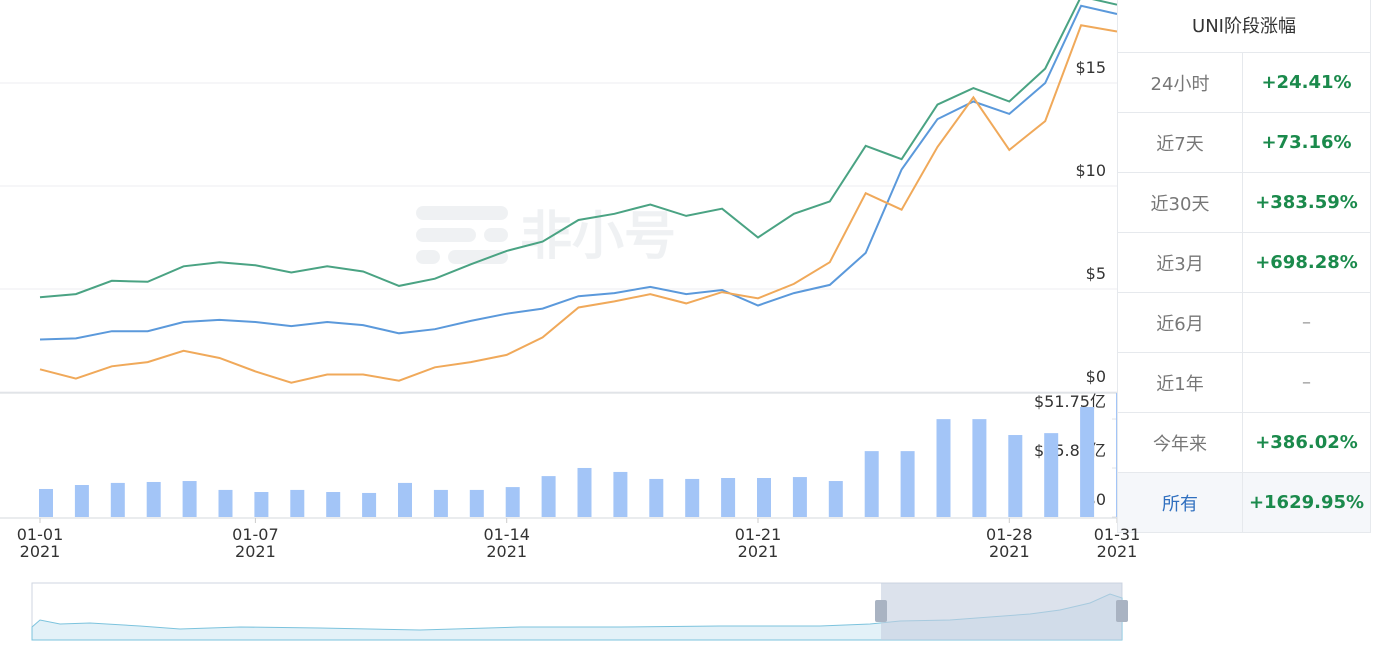  What do you see at coordinates (1180, 82) in the screenshot?
I see `period-label: 24小时` at bounding box center [1180, 82].